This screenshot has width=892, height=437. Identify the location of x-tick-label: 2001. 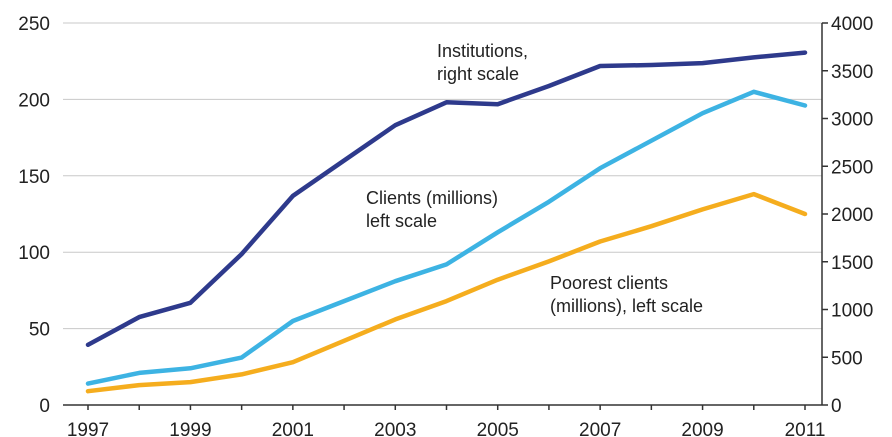
(293, 428).